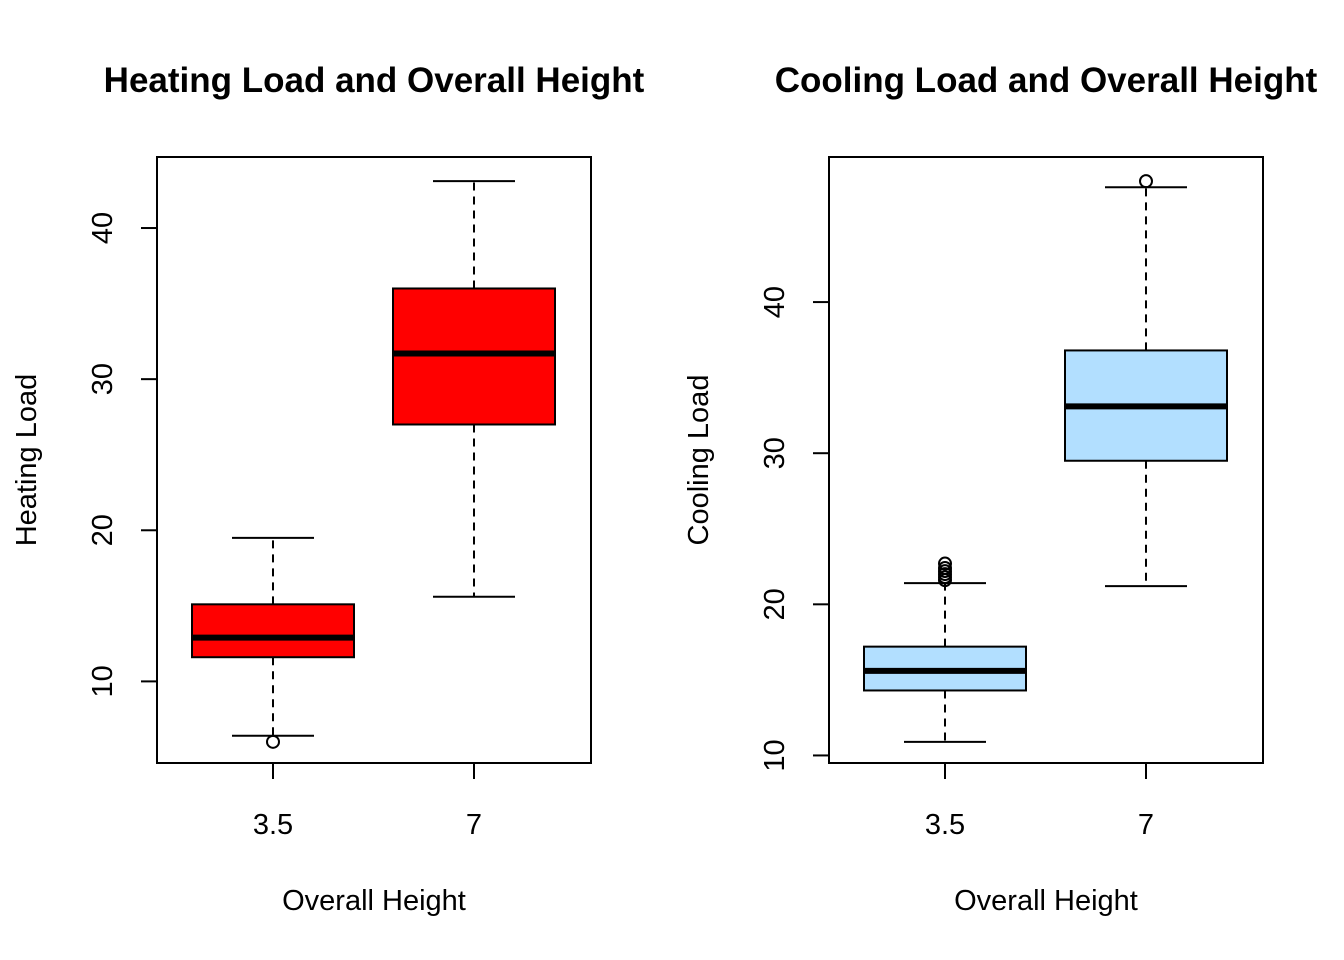 This screenshot has width=1344, height=960. Describe the element at coordinates (374, 80) in the screenshot. I see `chart-title: Heating Load and Overall Height` at that location.